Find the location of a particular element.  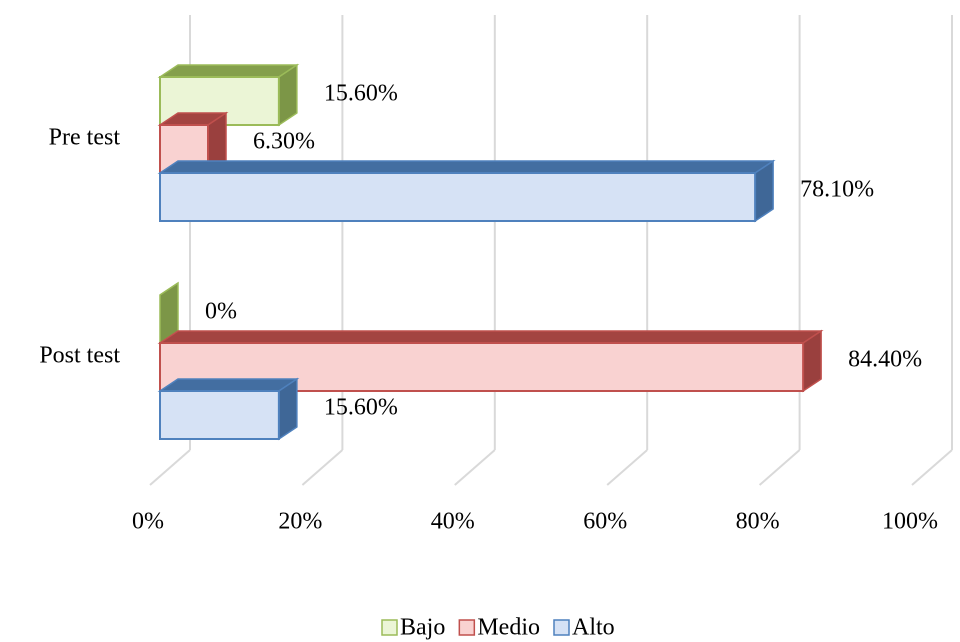

category-label: Post test is located at coordinates (79, 356).